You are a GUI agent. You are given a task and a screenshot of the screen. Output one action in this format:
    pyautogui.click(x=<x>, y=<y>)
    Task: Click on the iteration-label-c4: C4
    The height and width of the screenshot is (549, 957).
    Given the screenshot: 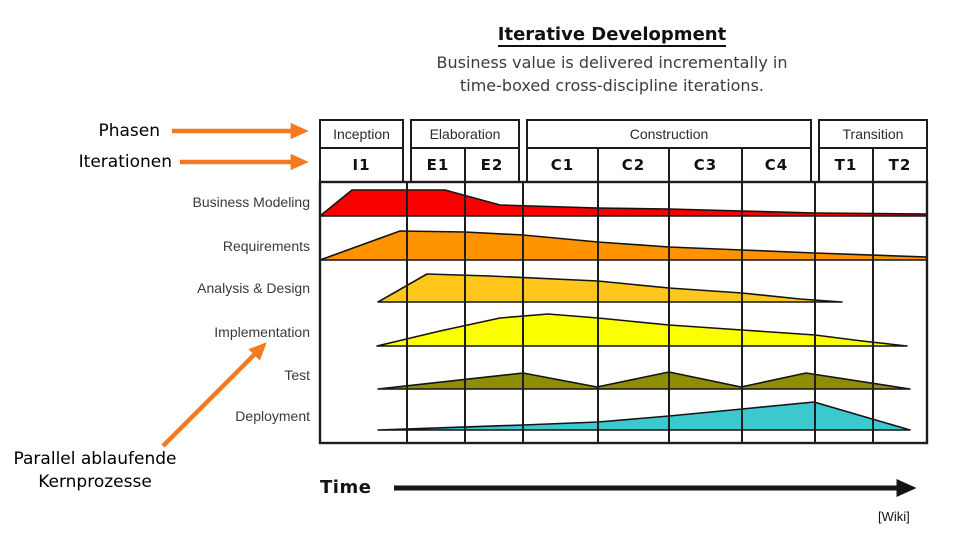 What is the action you would take?
    pyautogui.click(x=776, y=165)
    